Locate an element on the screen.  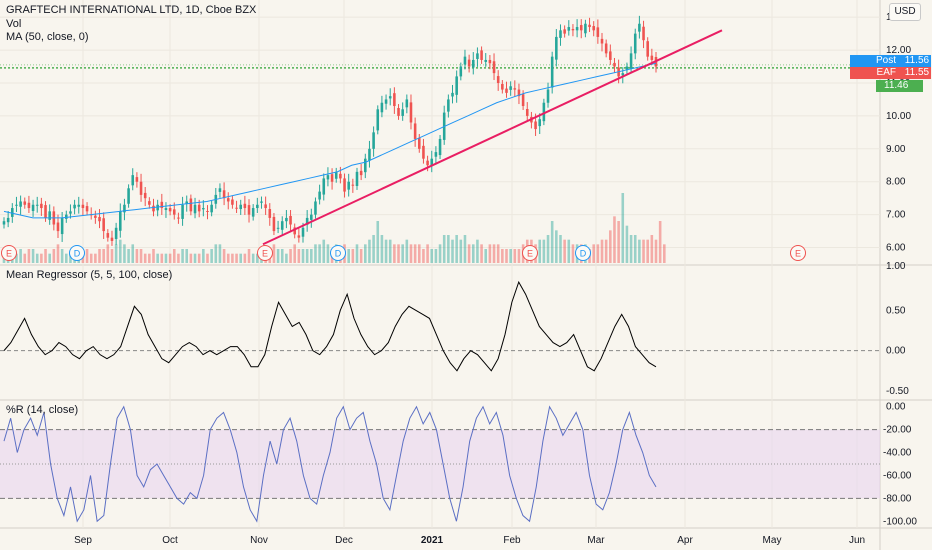
x-tick-label: Sep is located at coordinates (83, 540).